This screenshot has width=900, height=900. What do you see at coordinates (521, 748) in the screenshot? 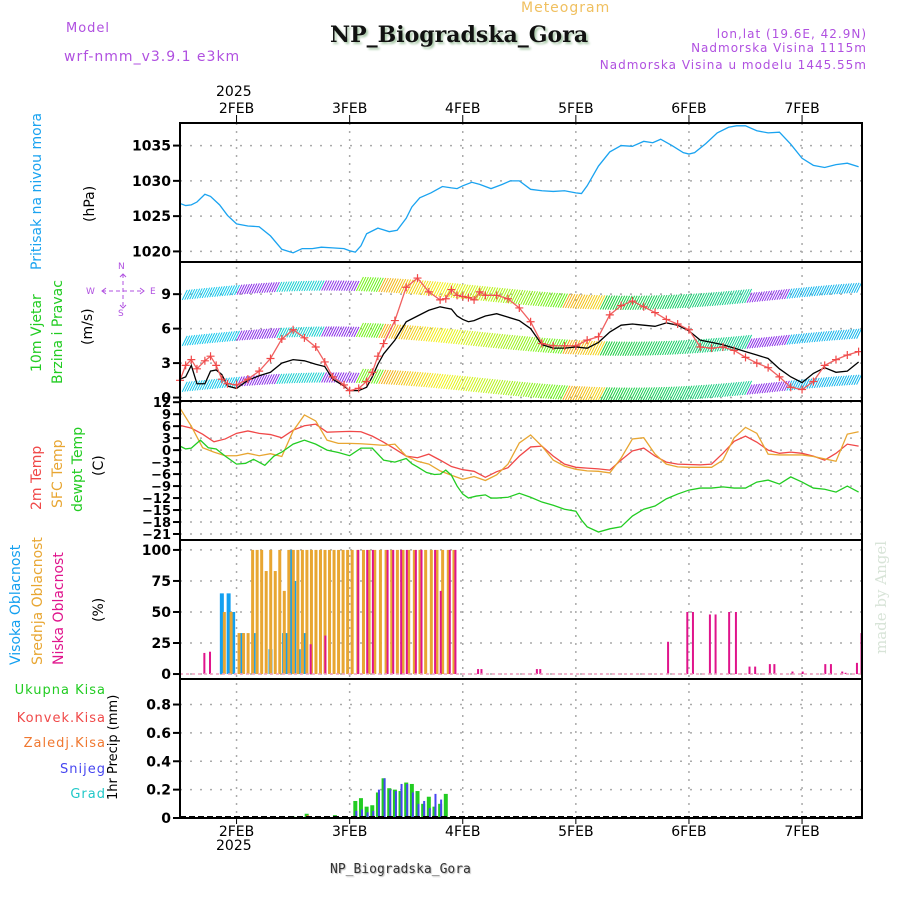
I see `panel-frame-precipitation` at bounding box center [521, 748].